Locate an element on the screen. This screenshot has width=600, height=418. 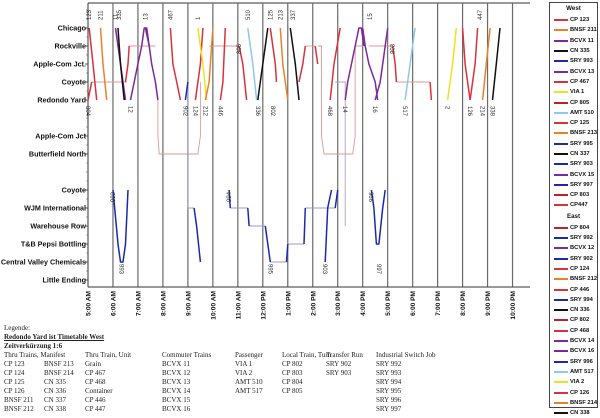
key-column: Transfer Run SRY 902 SRY 903 is located at coordinates (344, 364).